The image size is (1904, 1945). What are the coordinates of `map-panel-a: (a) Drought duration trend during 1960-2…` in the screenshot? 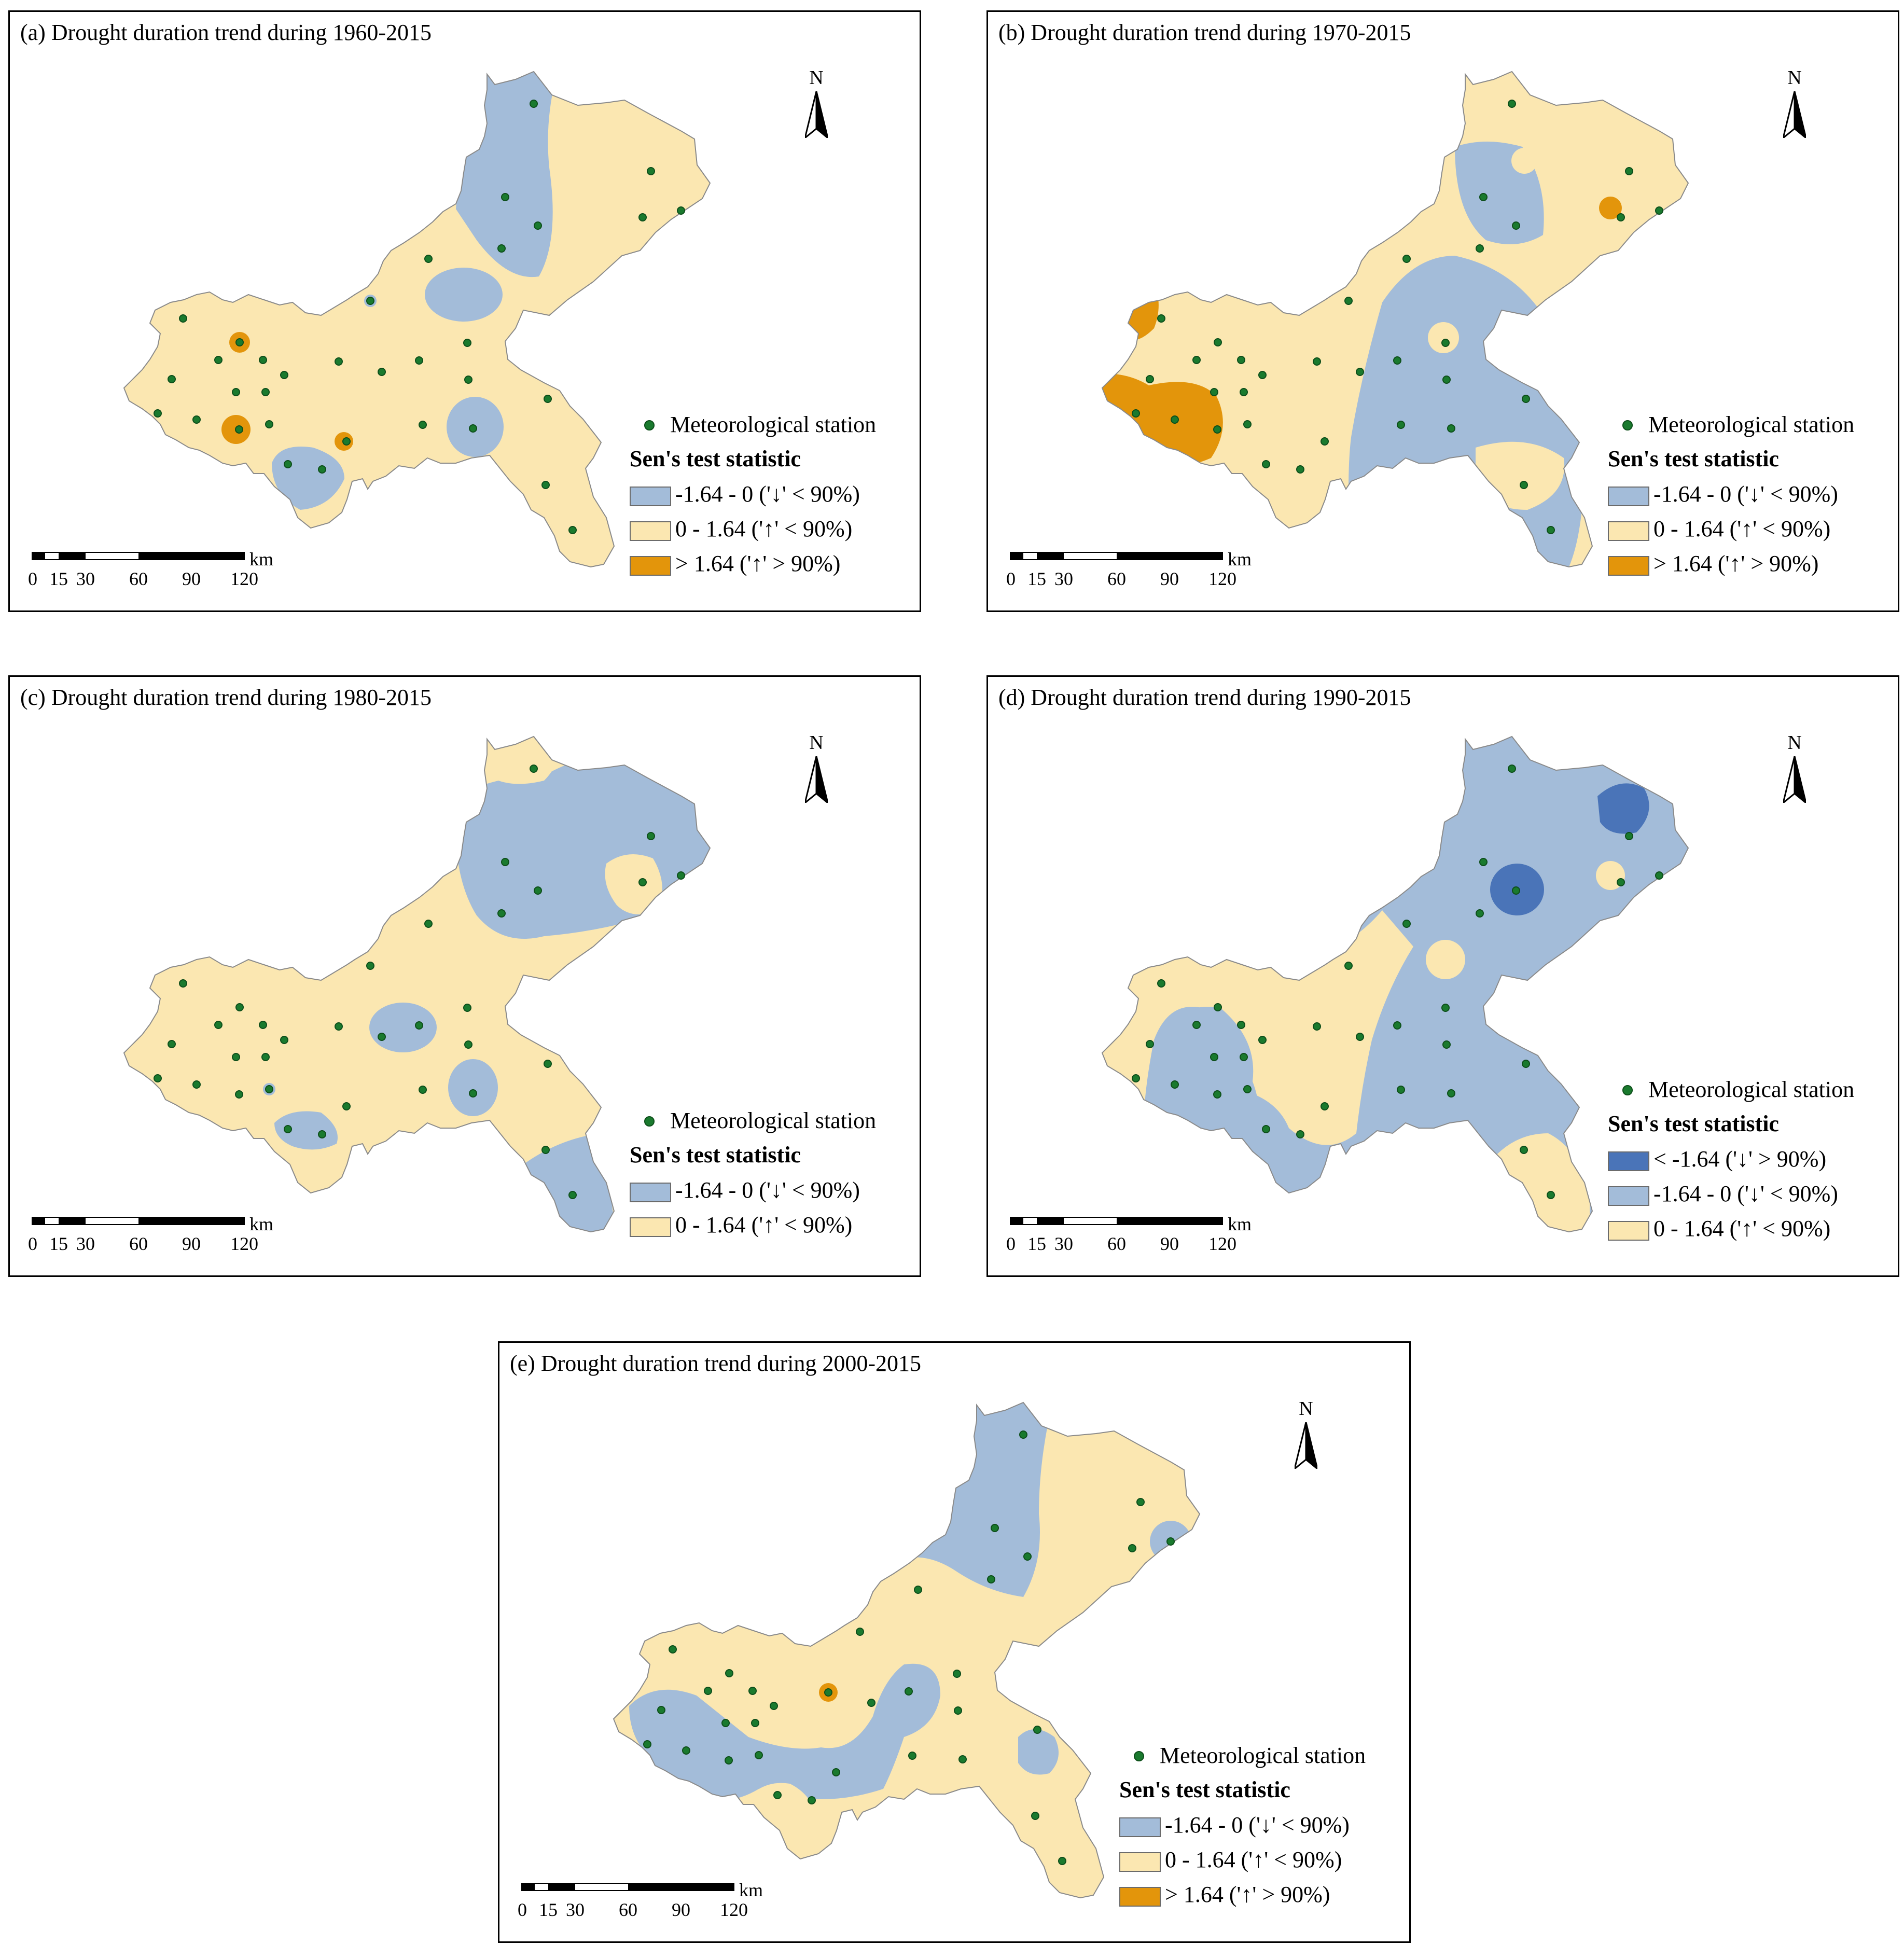 It's located at (465, 311).